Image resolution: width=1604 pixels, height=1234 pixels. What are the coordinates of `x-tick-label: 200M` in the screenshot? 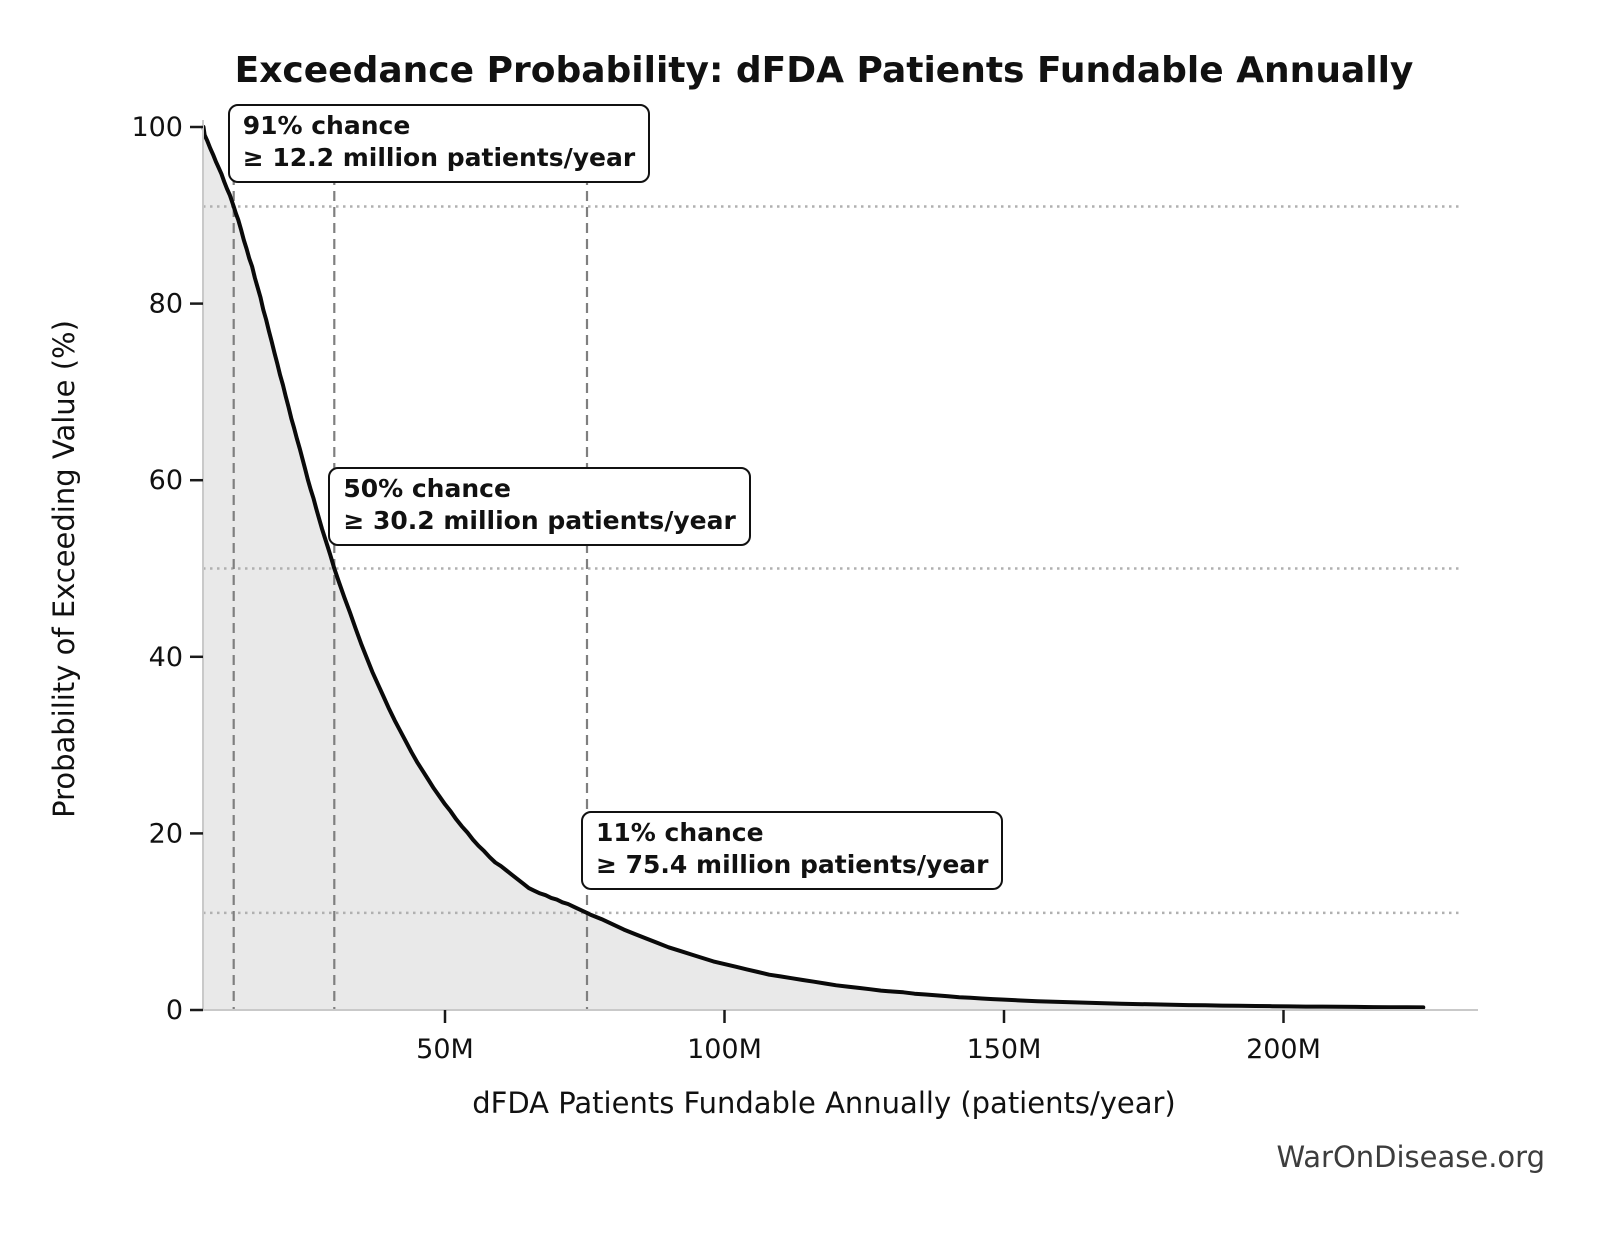 It's located at (1283, 1049).